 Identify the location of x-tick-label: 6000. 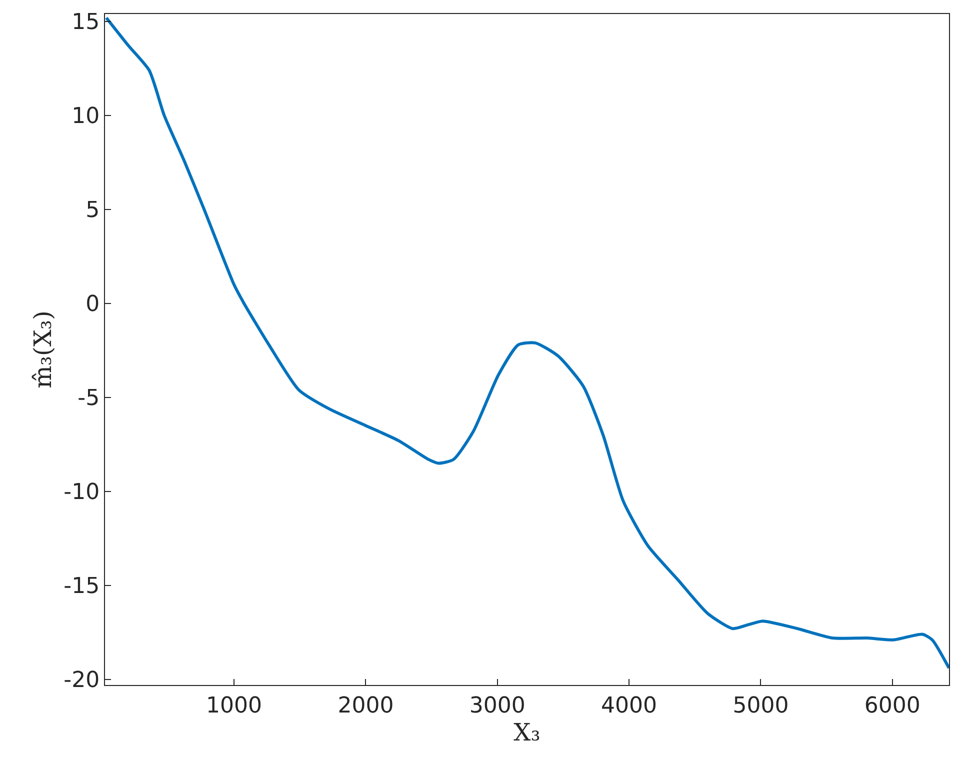
(892, 705).